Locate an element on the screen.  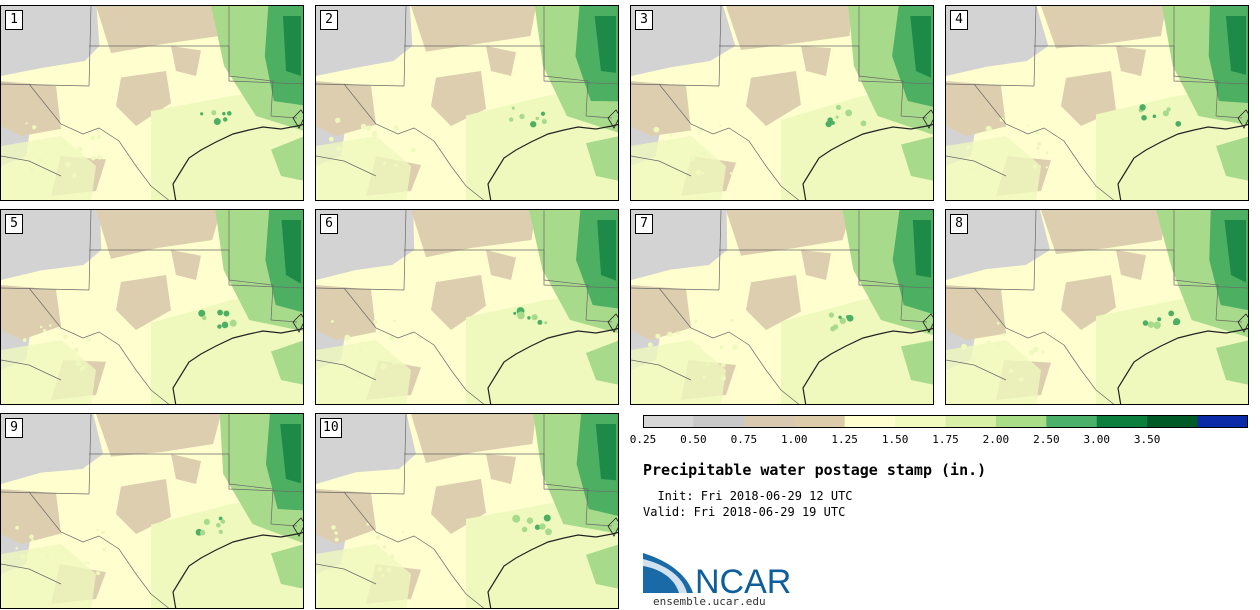
logo-text: NCAR is located at coordinates (743, 580).